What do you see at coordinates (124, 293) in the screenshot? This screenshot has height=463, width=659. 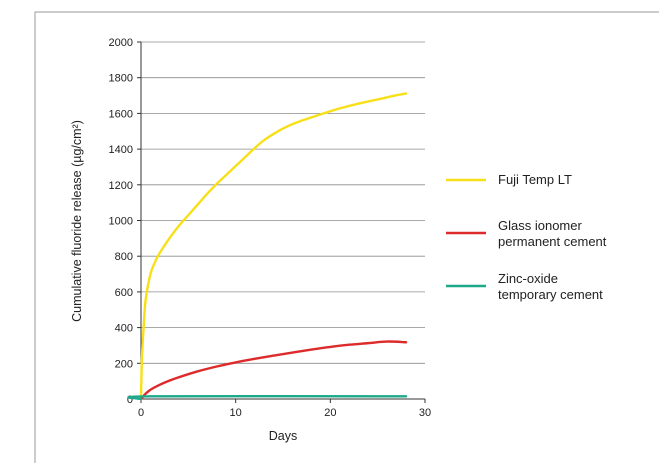 I see `y-tick-label: 600` at bounding box center [124, 293].